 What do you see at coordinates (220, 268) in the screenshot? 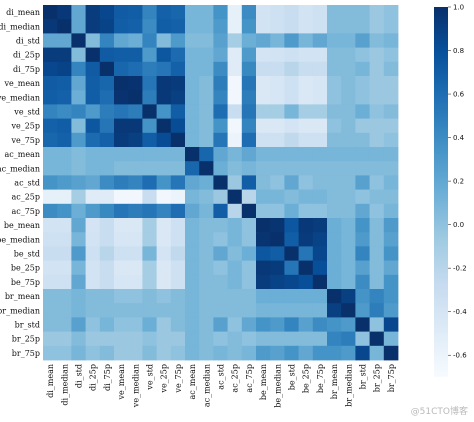
I see `heatmap-cell-be_25p-ac_std` at bounding box center [220, 268].